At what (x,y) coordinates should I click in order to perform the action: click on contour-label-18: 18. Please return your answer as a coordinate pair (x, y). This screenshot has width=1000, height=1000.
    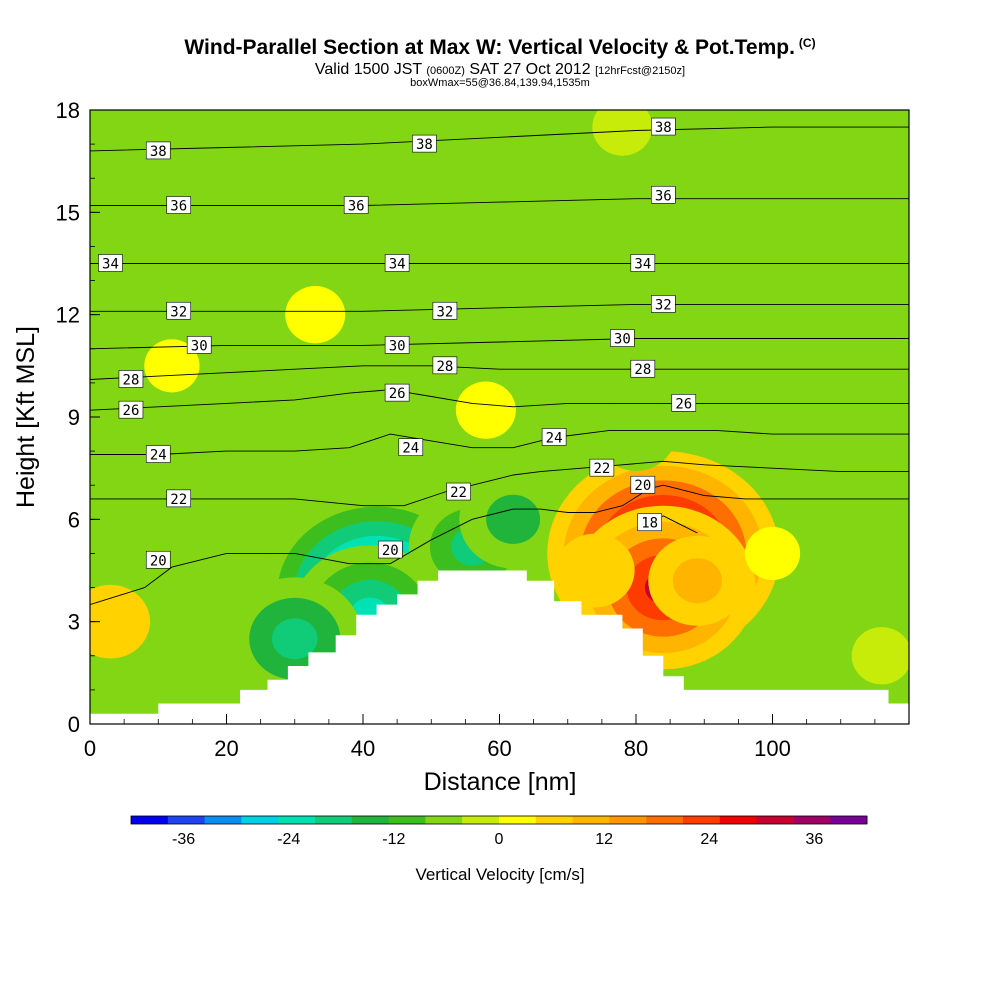
    Looking at the image, I should click on (649, 522).